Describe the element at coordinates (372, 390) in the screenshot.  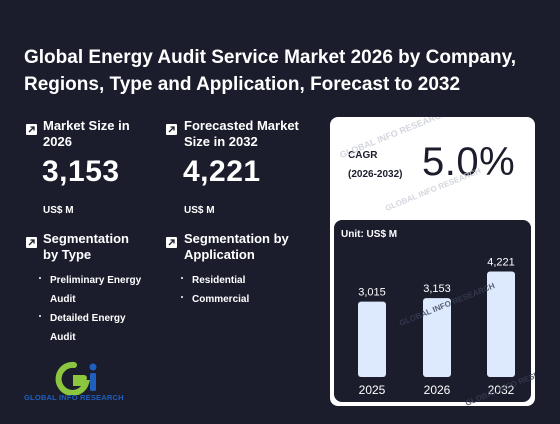
I see `category-label: 2025` at that location.